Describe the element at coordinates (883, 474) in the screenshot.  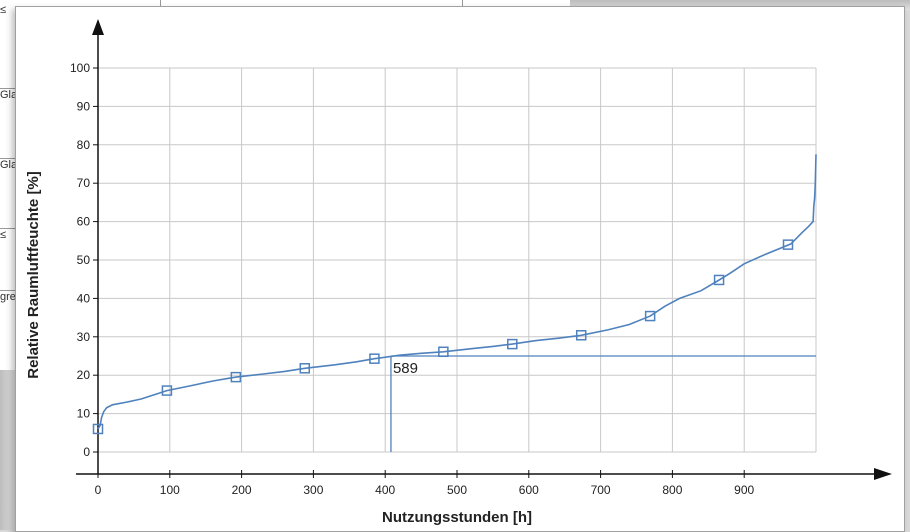
I see `x-axis-arrow` at that location.